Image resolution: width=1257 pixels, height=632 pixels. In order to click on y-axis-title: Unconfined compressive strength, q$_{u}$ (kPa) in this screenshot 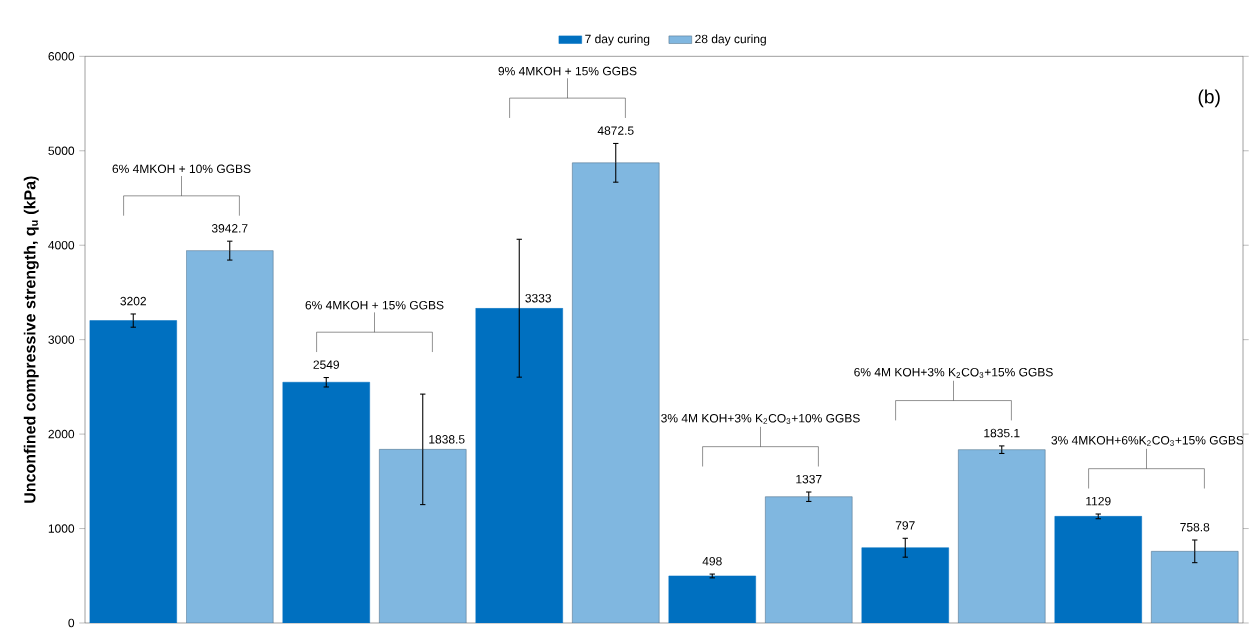, I will do `click(31, 339)`.